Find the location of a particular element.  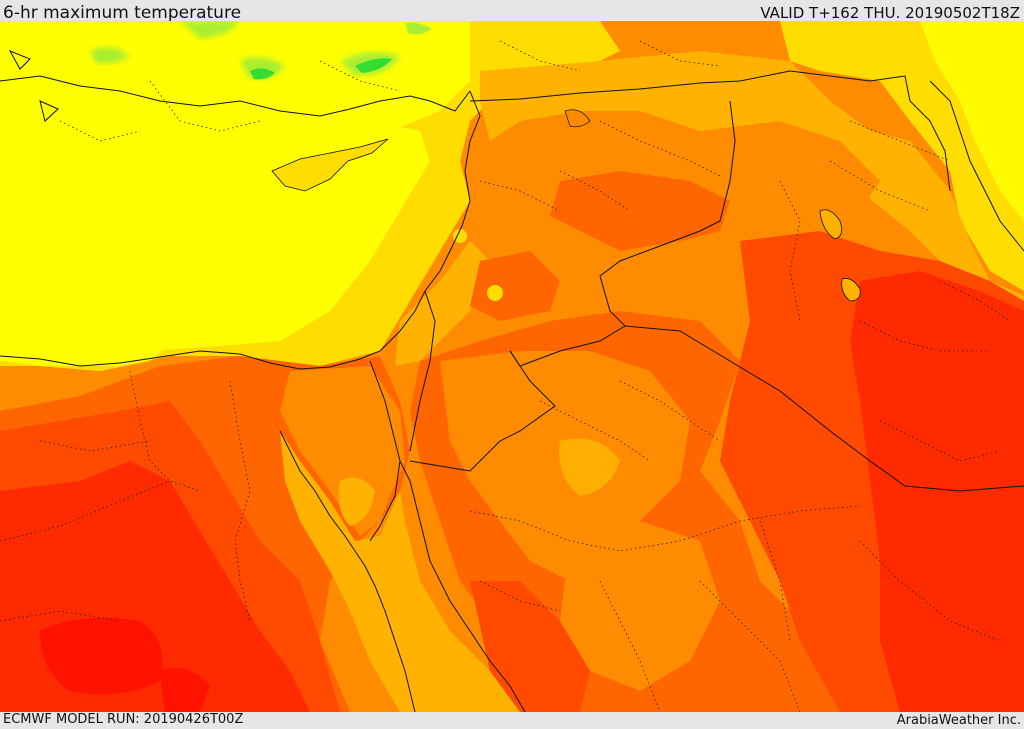

deep-red-egypt is located at coordinates (101, 656).